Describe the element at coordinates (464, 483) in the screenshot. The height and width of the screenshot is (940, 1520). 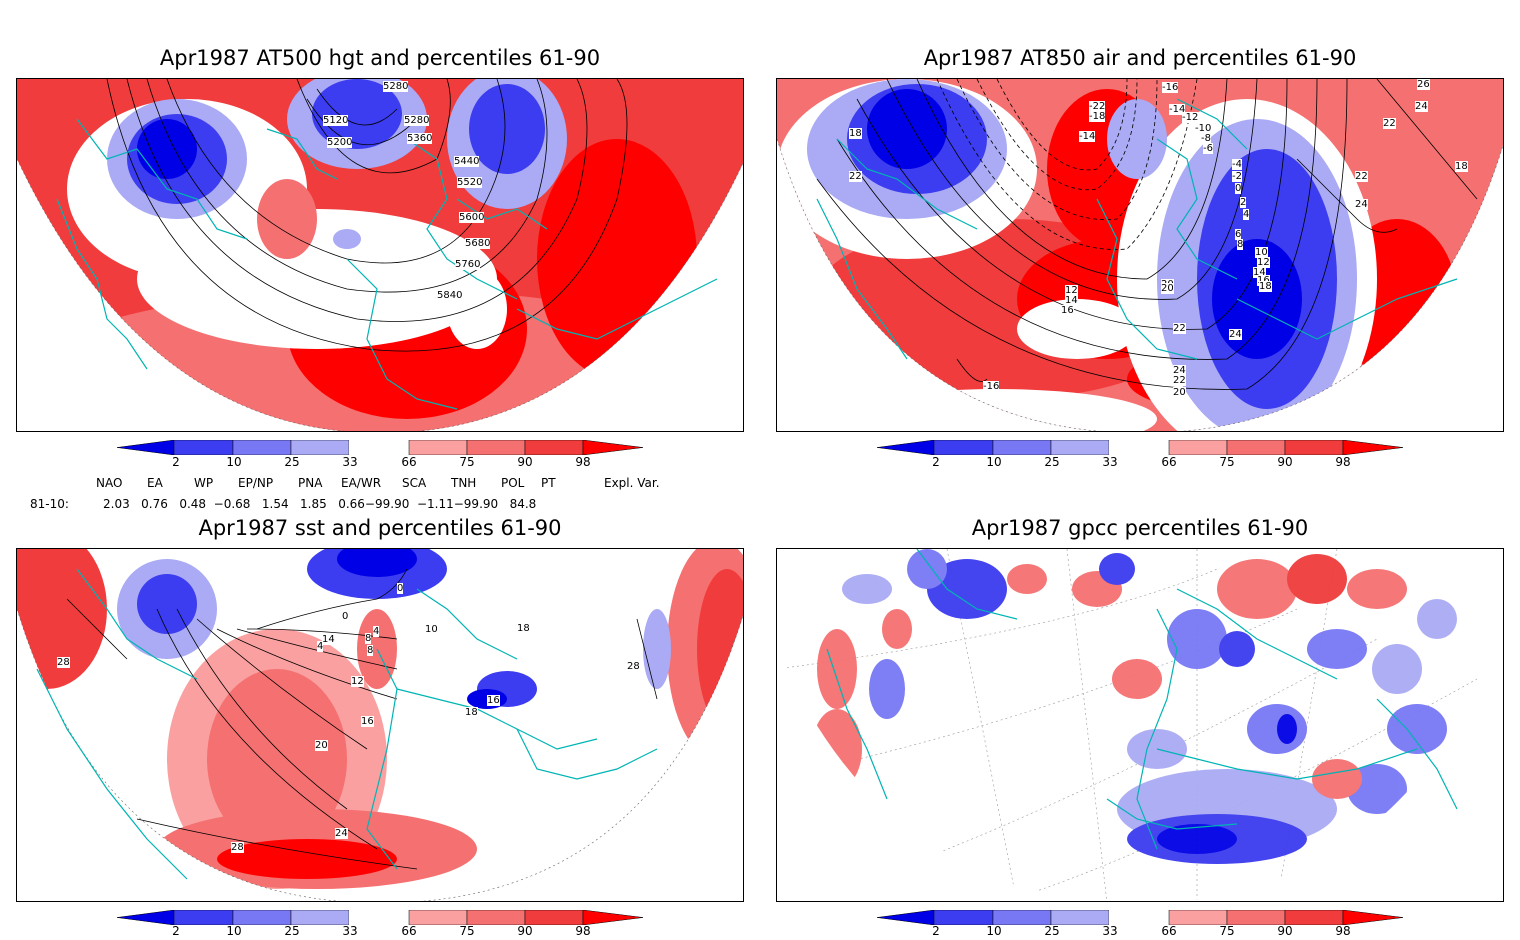
I see `index-header: TNH` at that location.